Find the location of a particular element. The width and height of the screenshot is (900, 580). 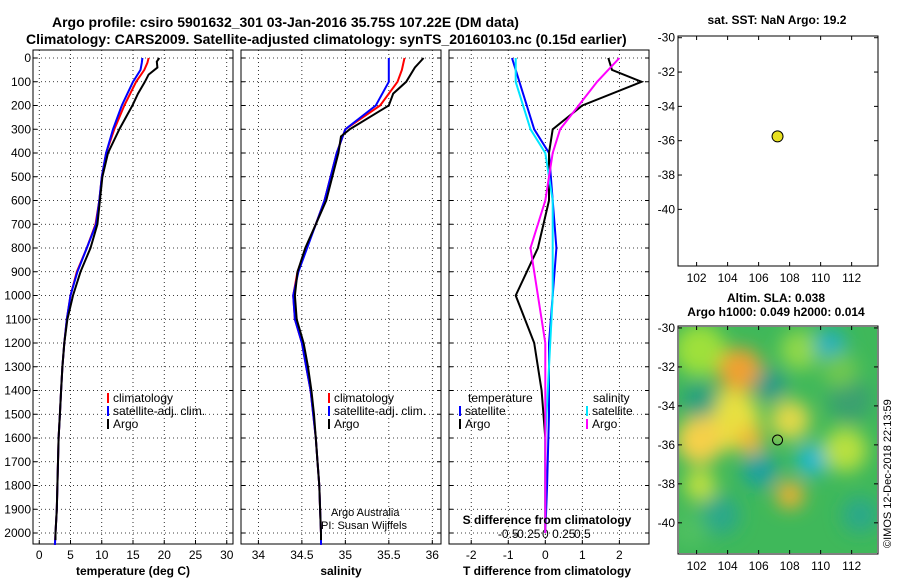

sla-blobs is located at coordinates (778, 437).